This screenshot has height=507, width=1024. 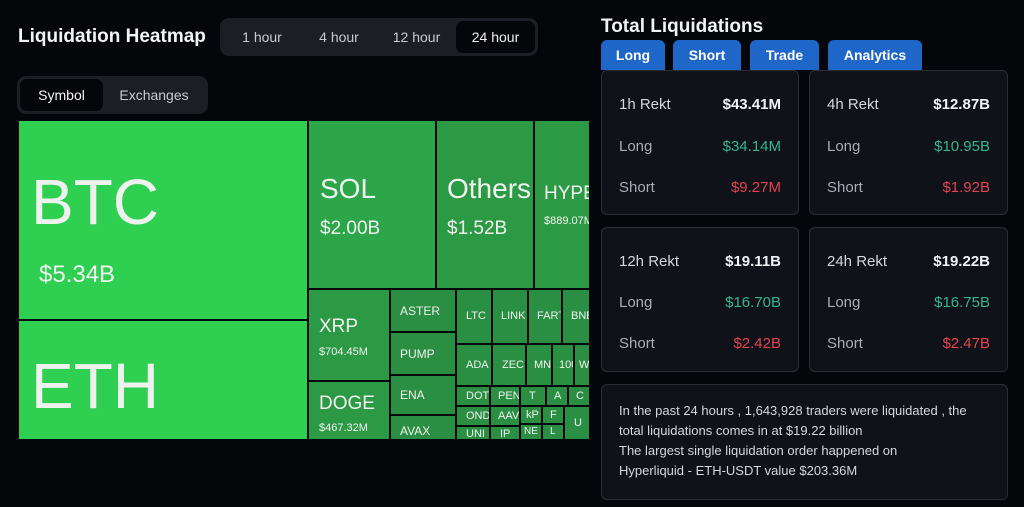 I want to click on heatmap-cell-u: U, so click(x=577, y=423).